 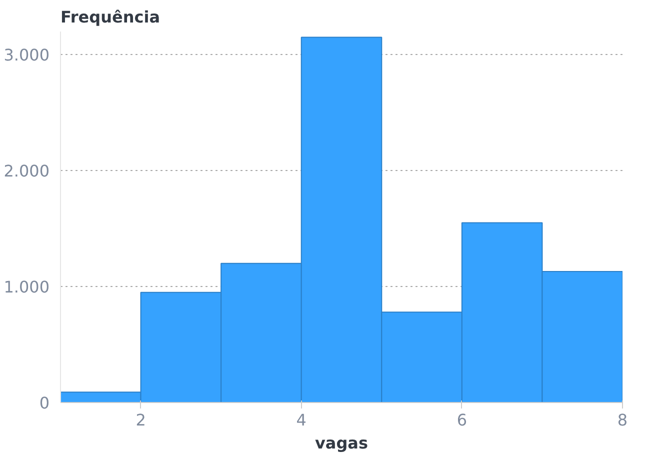 What do you see at coordinates (622, 420) in the screenshot?
I see `x-tick-label: 8` at bounding box center [622, 420].